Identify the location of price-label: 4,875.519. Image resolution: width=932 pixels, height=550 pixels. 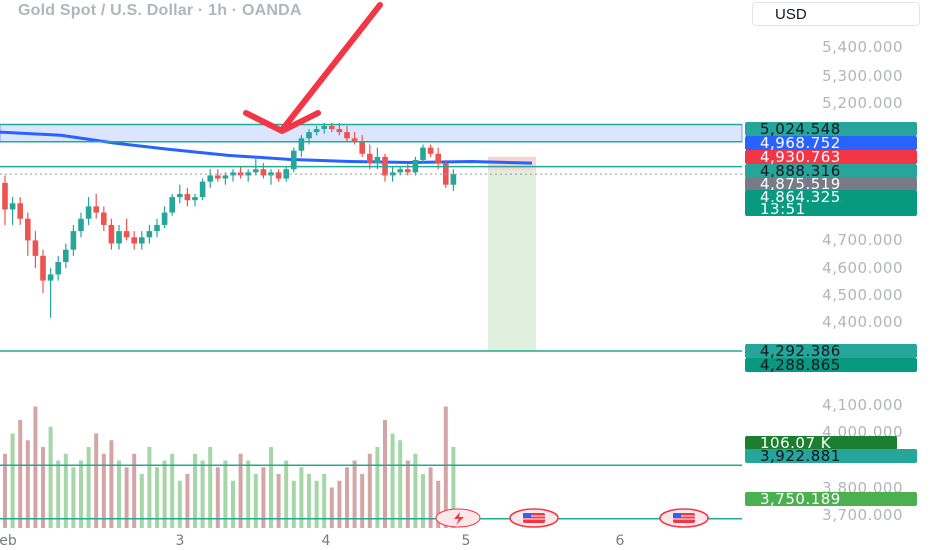
(800, 184).